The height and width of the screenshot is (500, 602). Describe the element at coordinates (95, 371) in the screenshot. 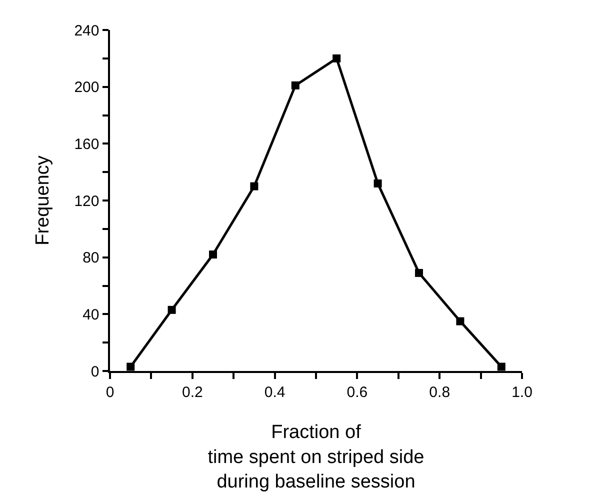

I see `y-tick-label: 0` at that location.